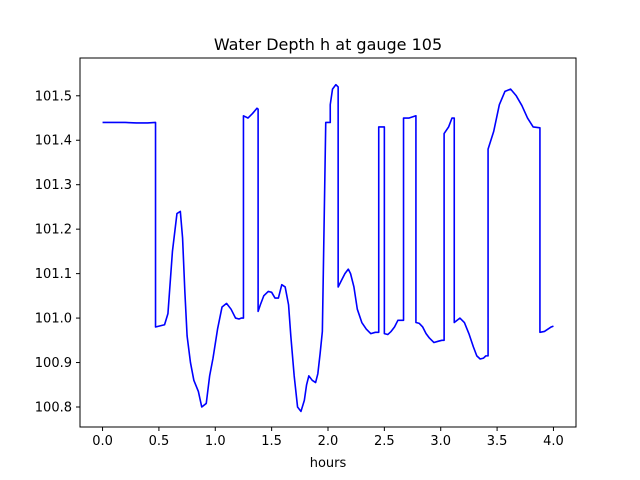  I want to click on y-tick-label: 101.4, so click(53, 141).